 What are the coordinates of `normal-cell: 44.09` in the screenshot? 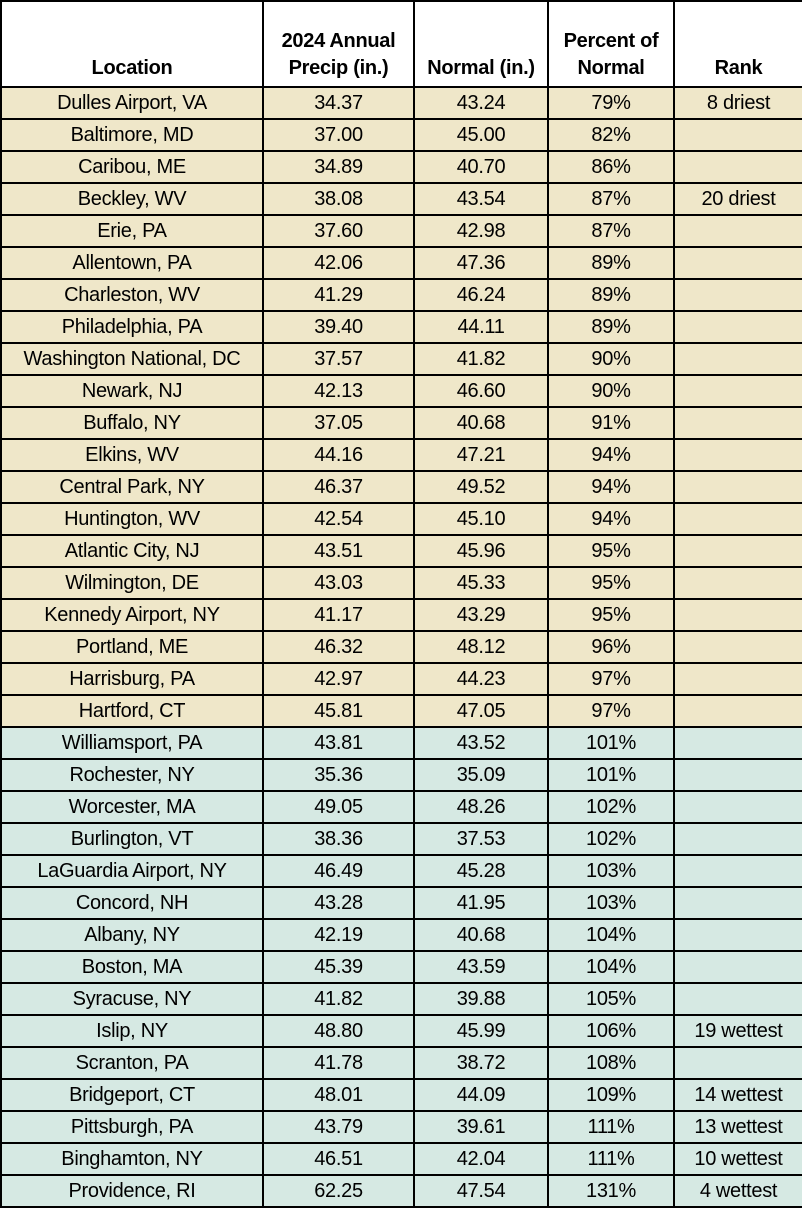 It's located at (481, 1095).